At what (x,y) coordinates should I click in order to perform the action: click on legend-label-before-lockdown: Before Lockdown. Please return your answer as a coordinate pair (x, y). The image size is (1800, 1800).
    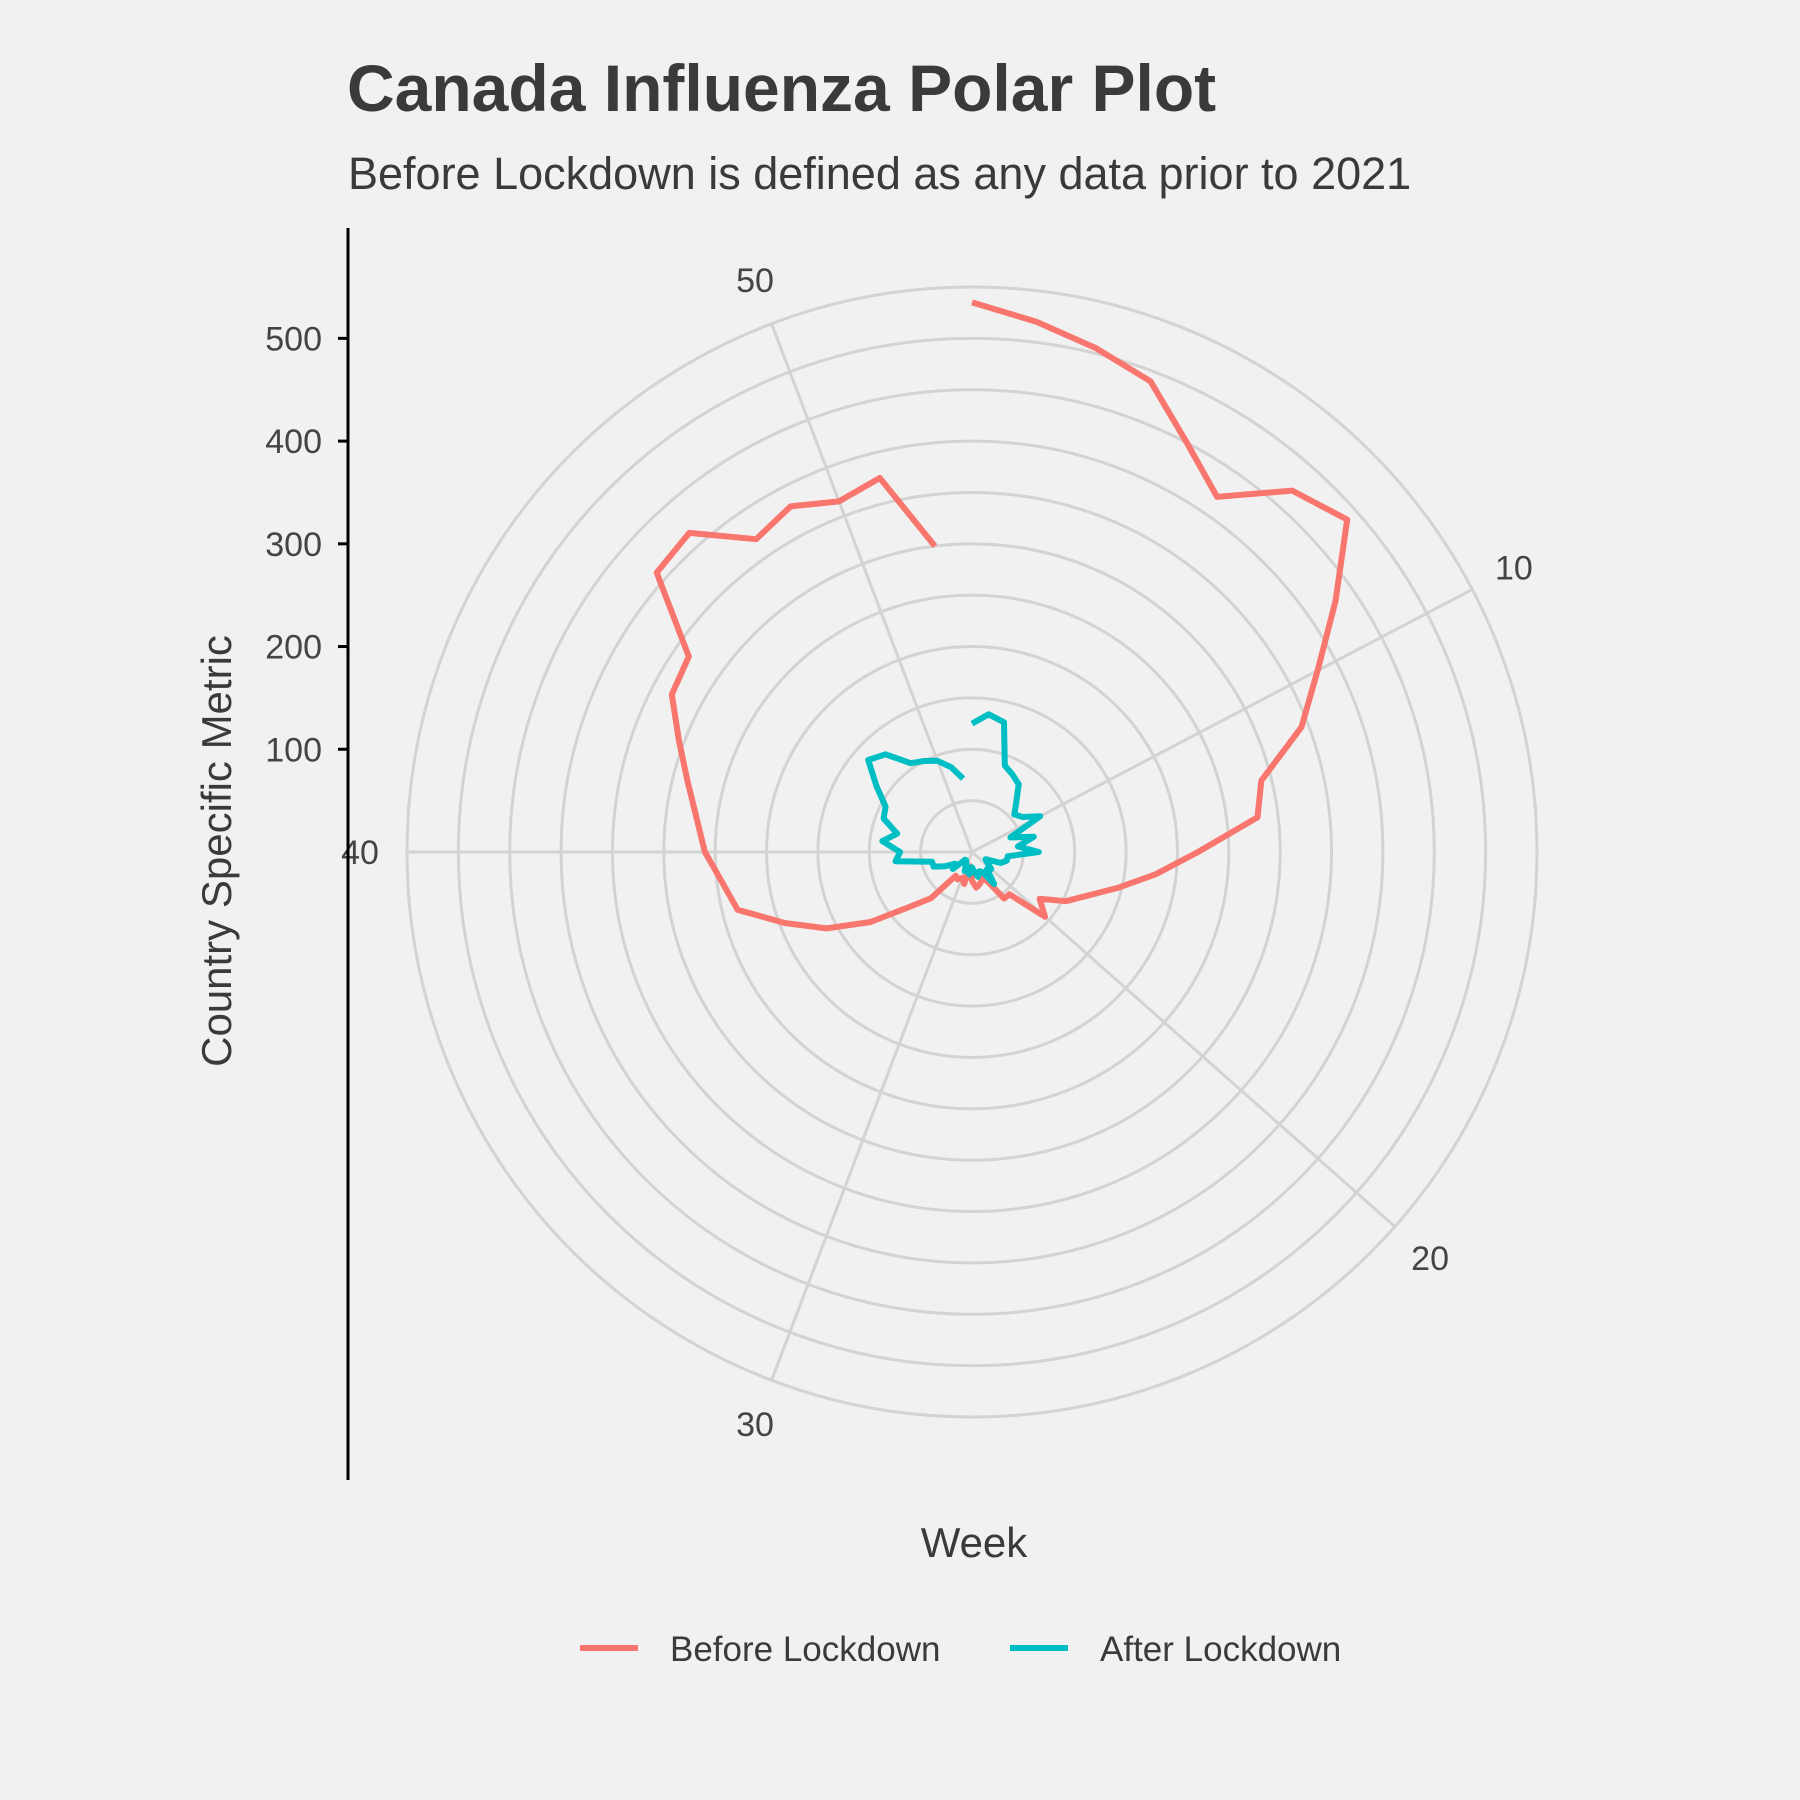
    Looking at the image, I should click on (805, 1649).